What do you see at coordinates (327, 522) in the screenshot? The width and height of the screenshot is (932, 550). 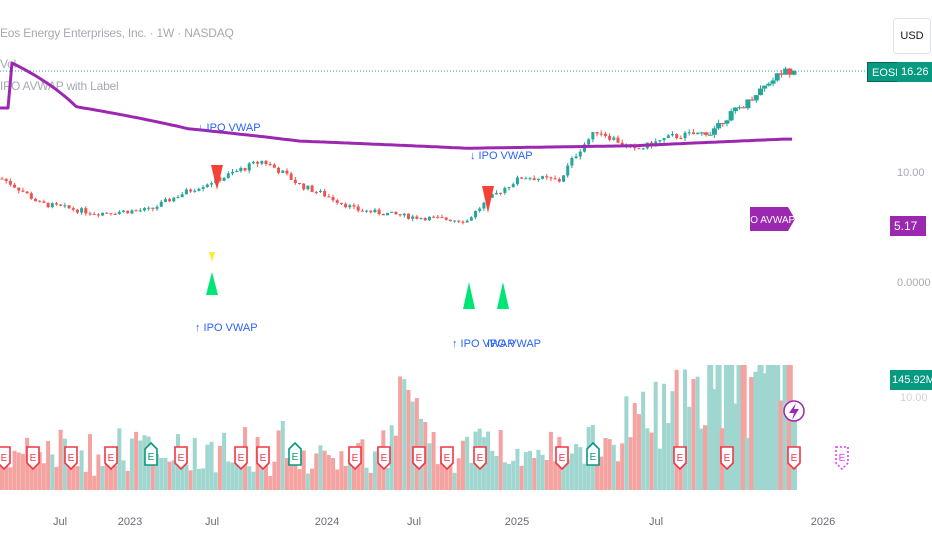 I see `time-label: 2024` at bounding box center [327, 522].